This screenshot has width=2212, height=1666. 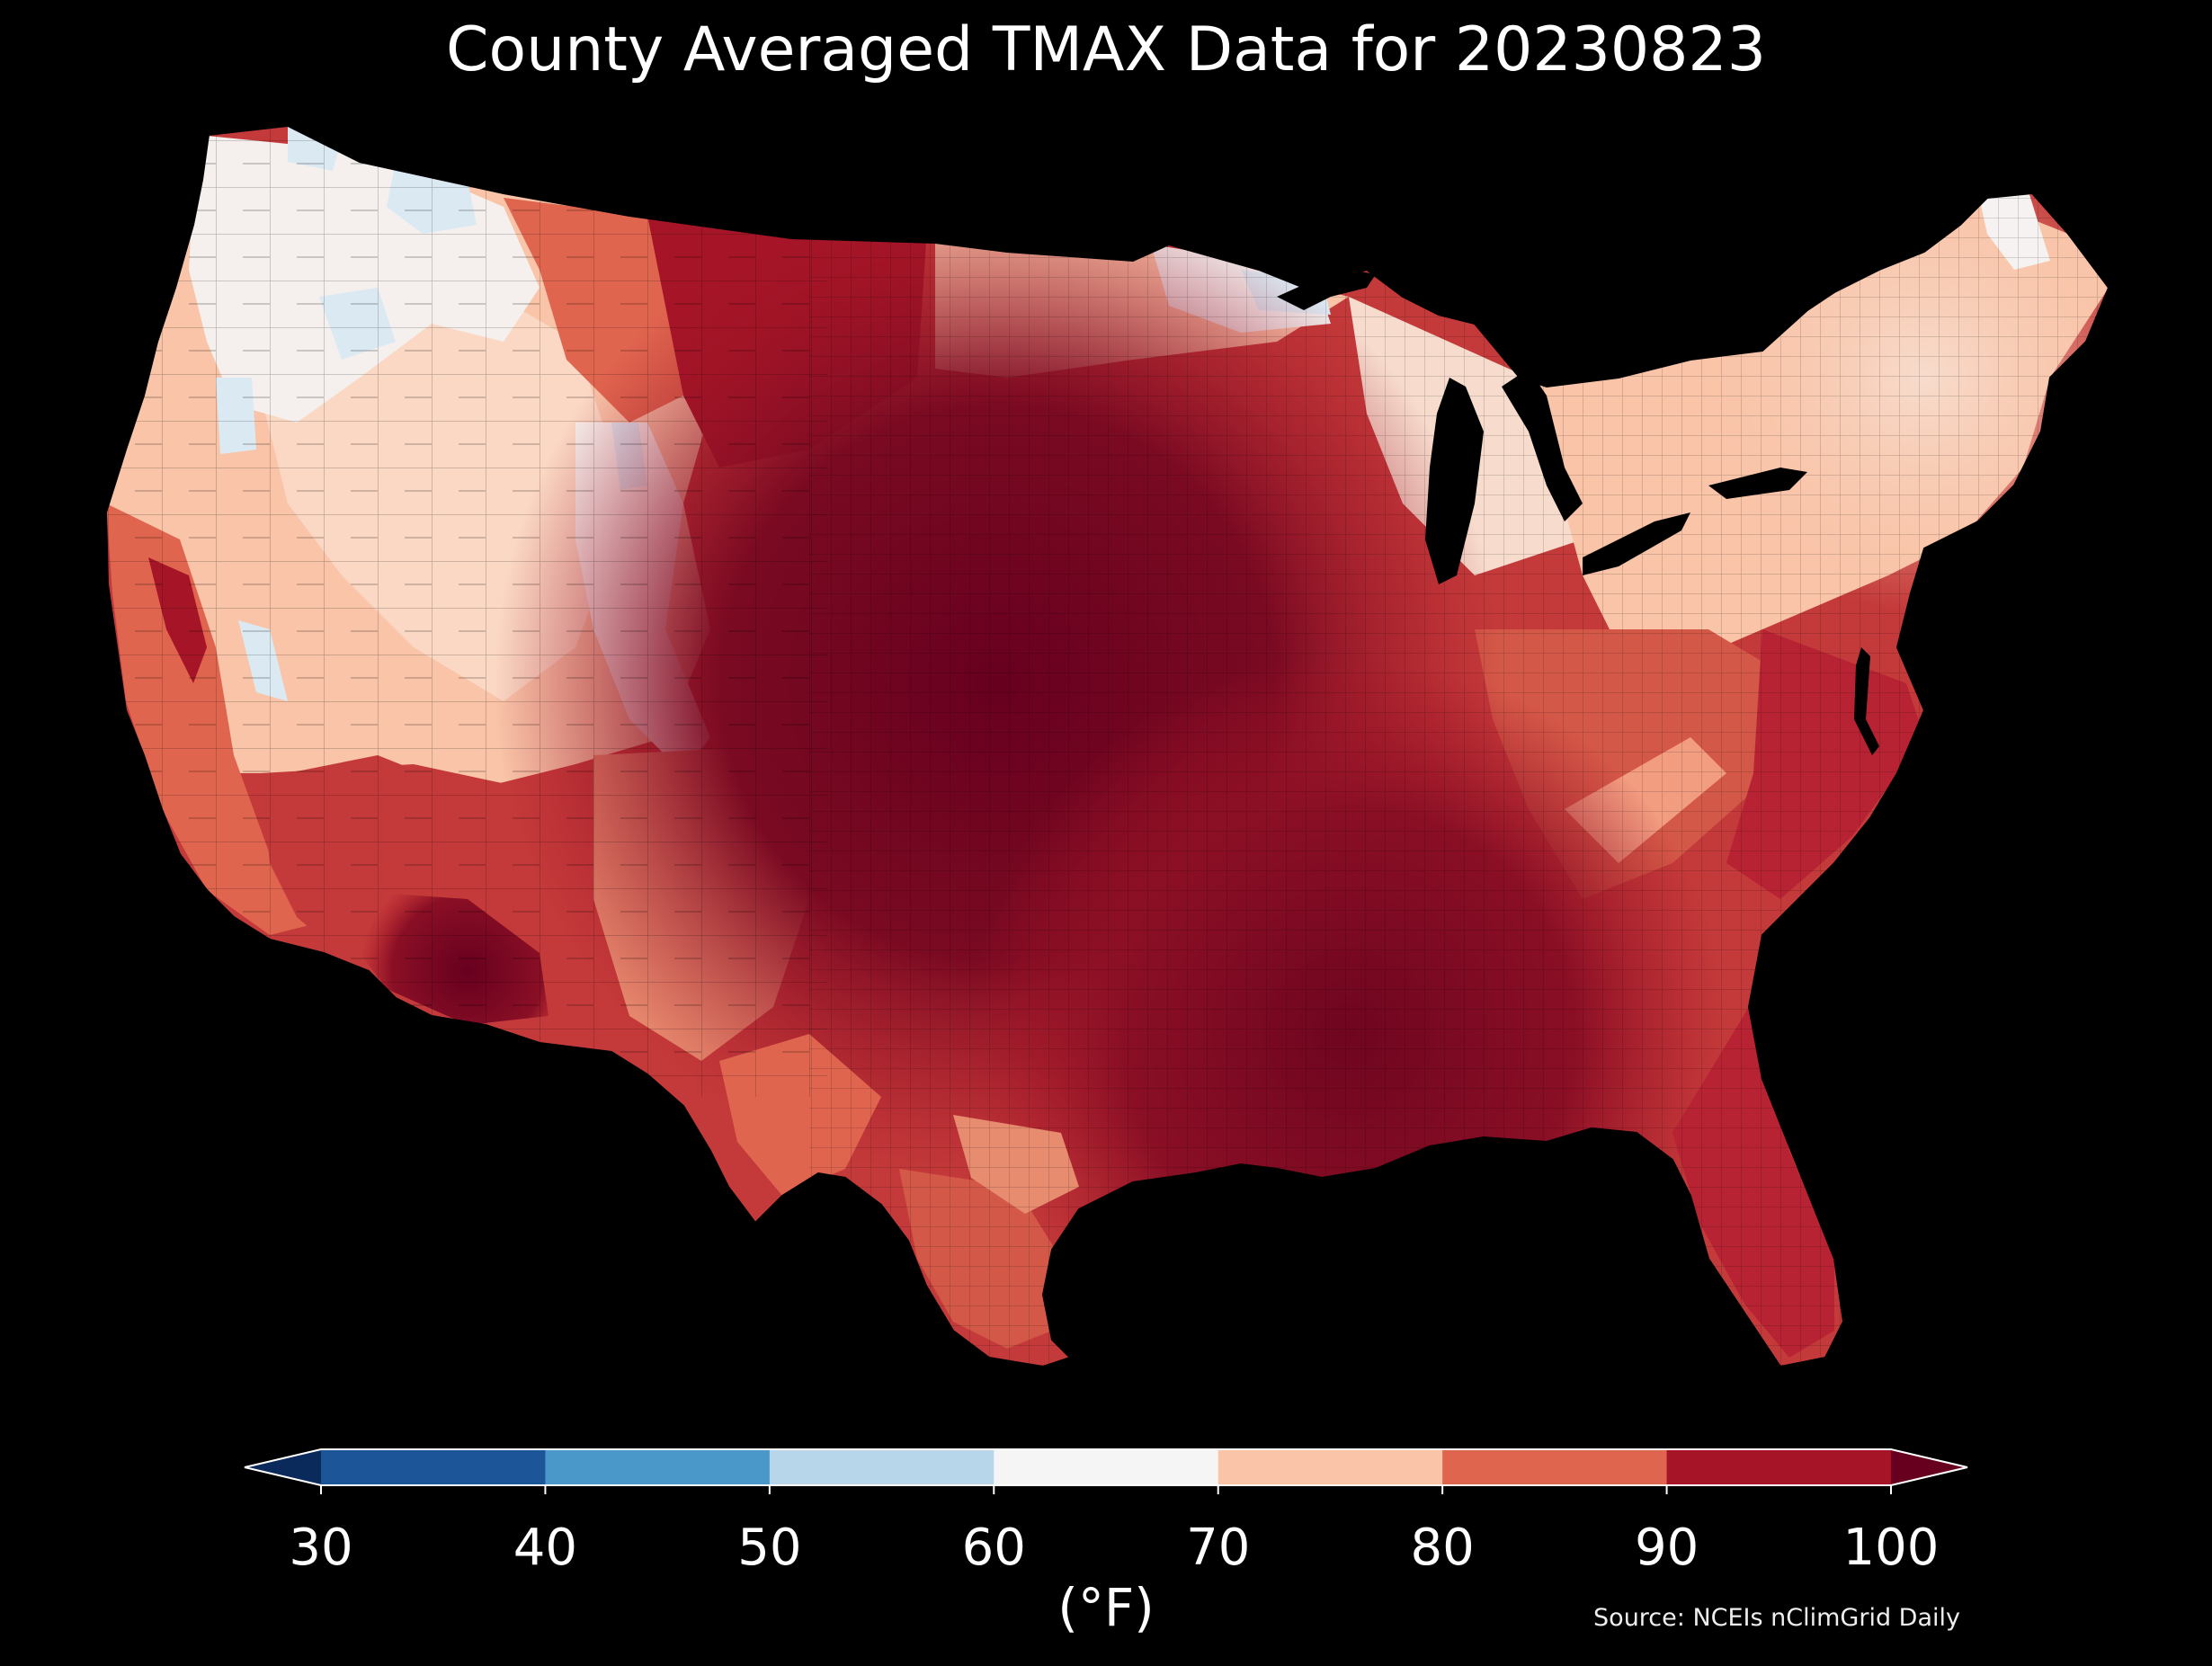 I want to click on colorbar-tick-label: 60, so click(x=994, y=1548).